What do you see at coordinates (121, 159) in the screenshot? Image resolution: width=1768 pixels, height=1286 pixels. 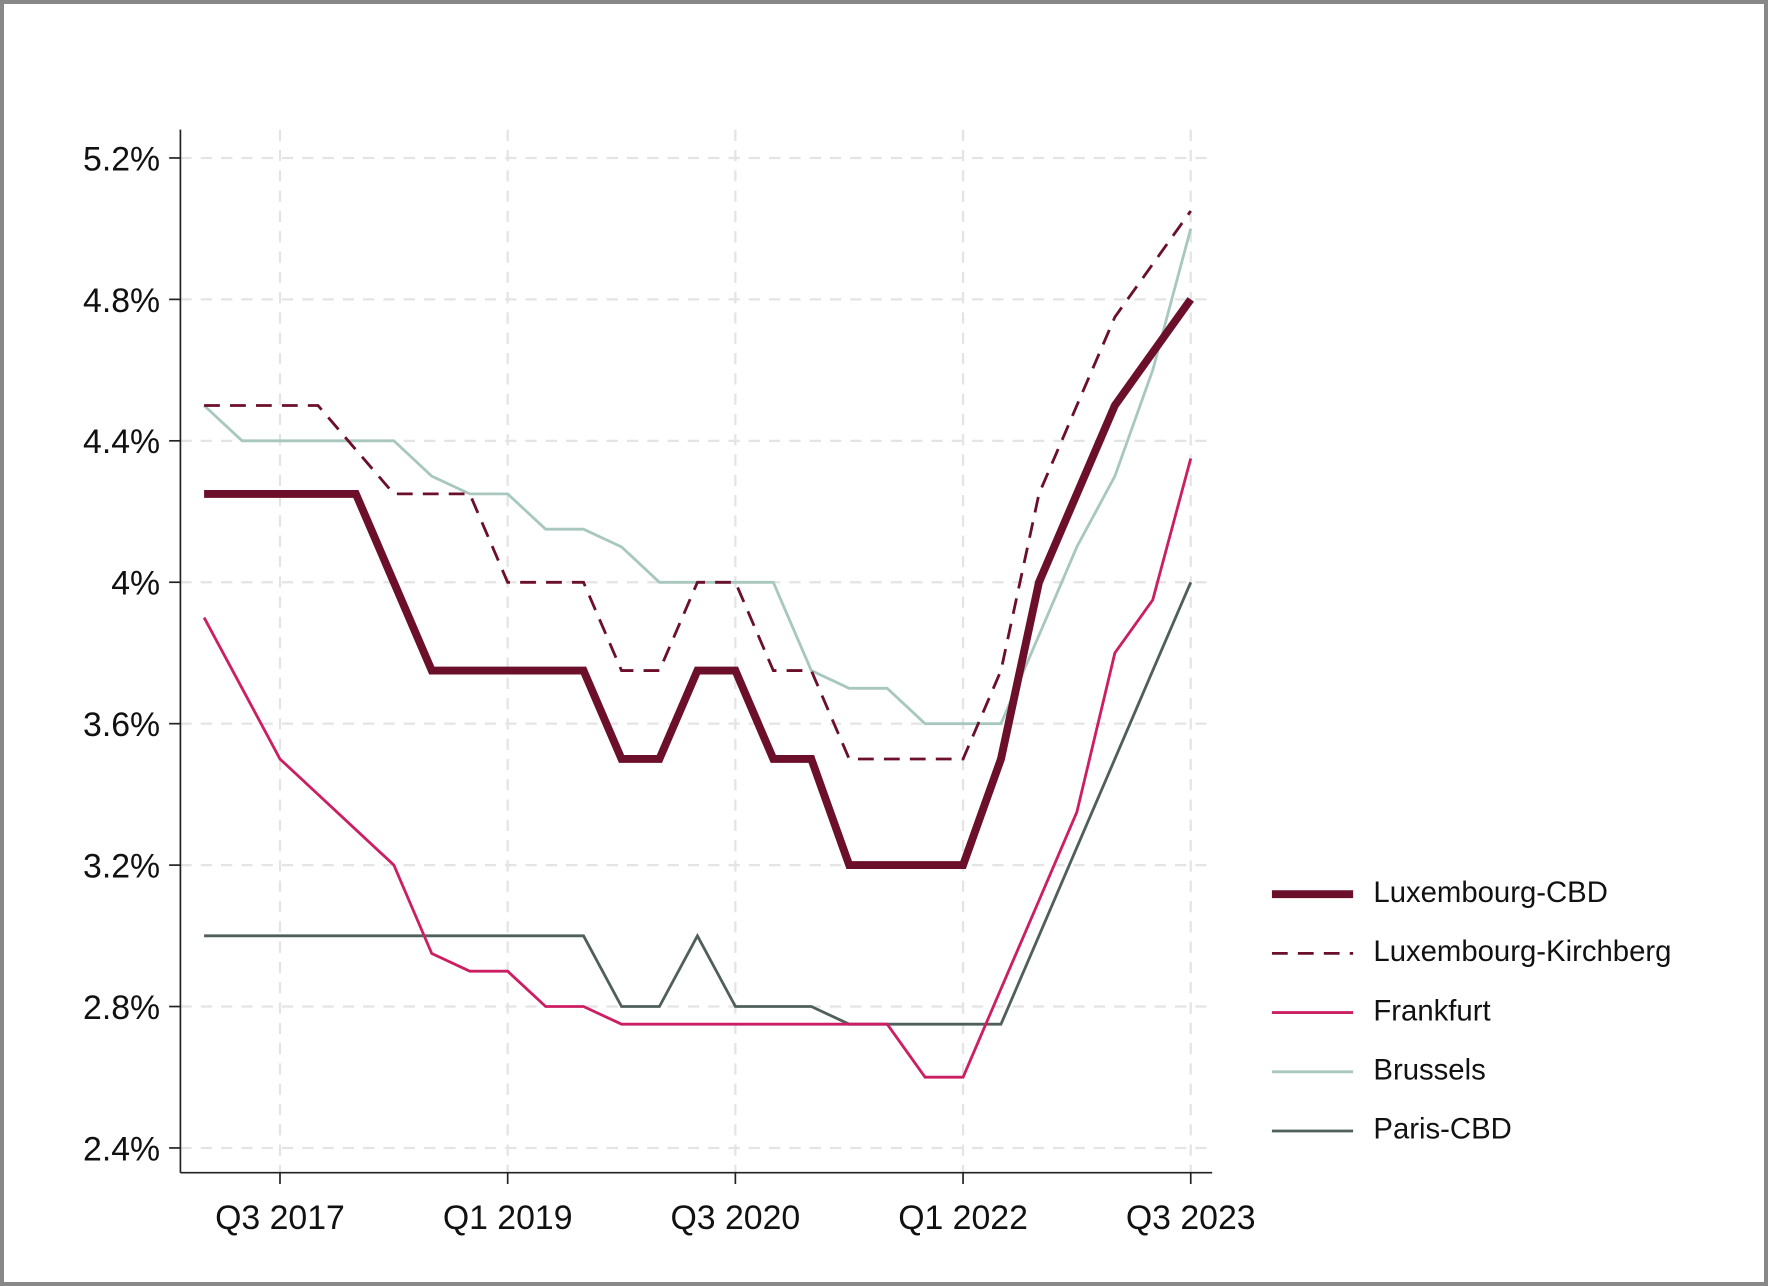 I see `y-tick-label: 5.2%` at bounding box center [121, 159].